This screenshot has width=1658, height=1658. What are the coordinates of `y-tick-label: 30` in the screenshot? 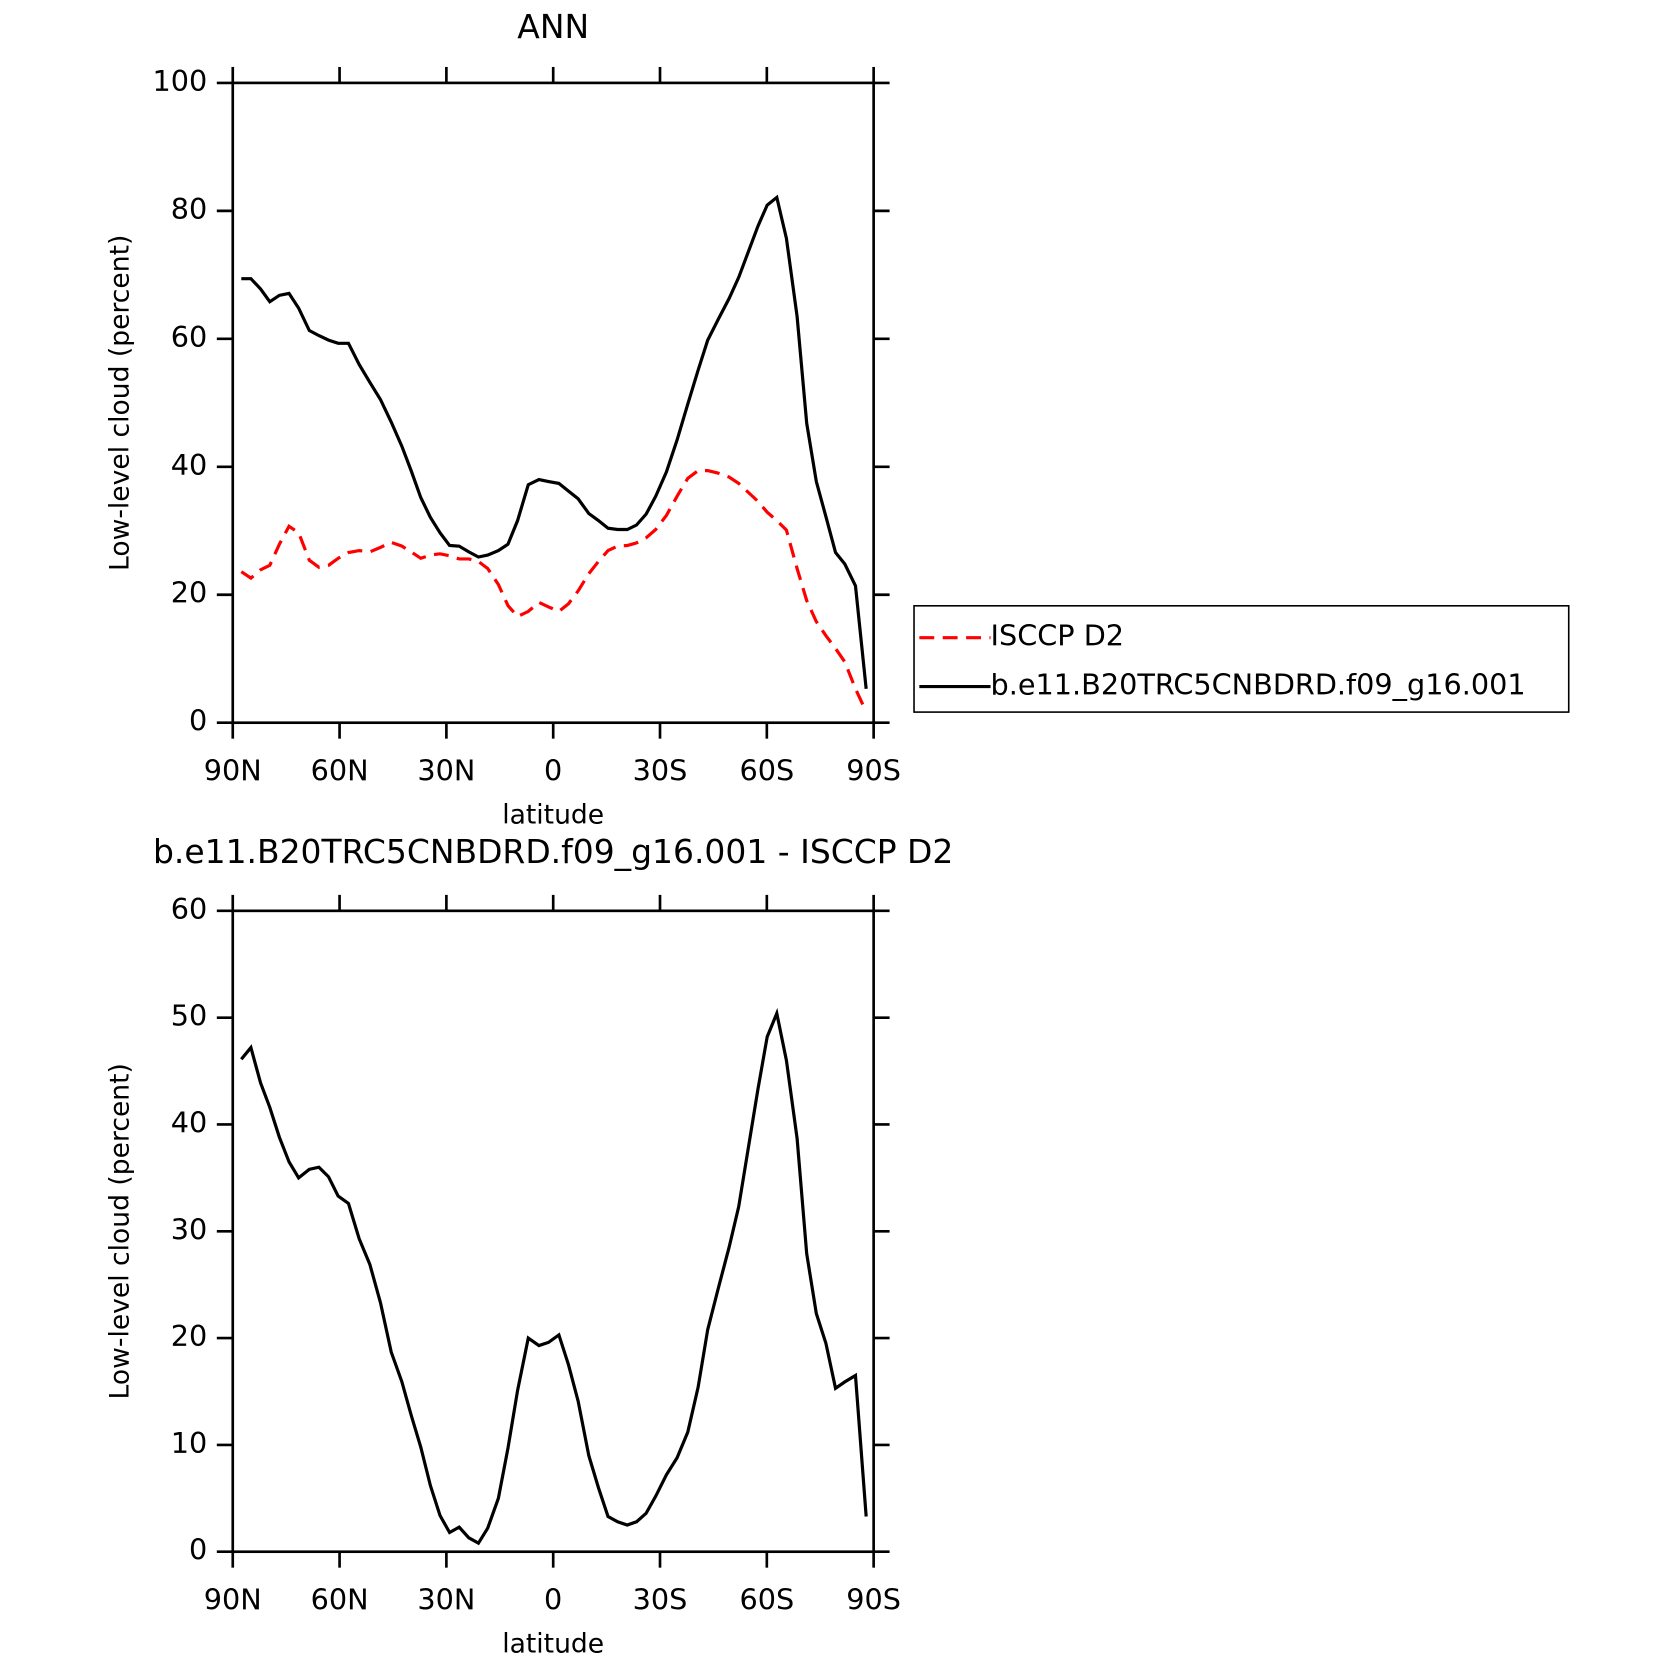 It's located at (189, 1229).